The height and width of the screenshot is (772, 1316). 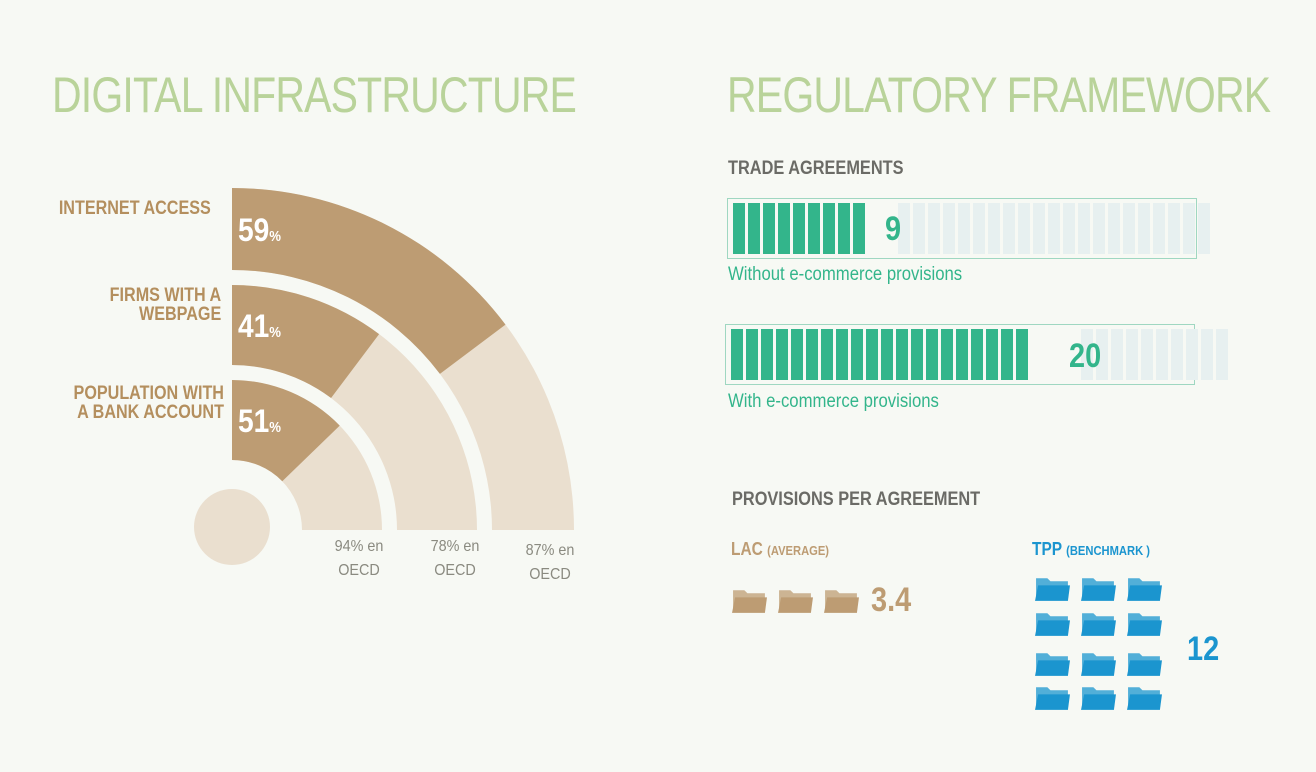 What do you see at coordinates (259, 326) in the screenshot?
I see `ring-value-label-2: 41%` at bounding box center [259, 326].